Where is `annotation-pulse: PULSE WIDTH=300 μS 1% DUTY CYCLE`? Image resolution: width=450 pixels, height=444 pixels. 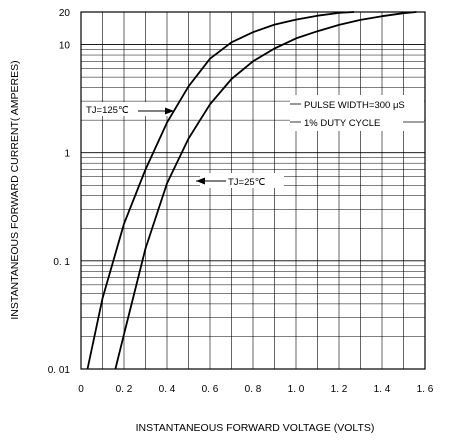 annotation-pulse: PULSE WIDTH=300 μS 1% DUTY CYCLE is located at coordinates (357, 113).